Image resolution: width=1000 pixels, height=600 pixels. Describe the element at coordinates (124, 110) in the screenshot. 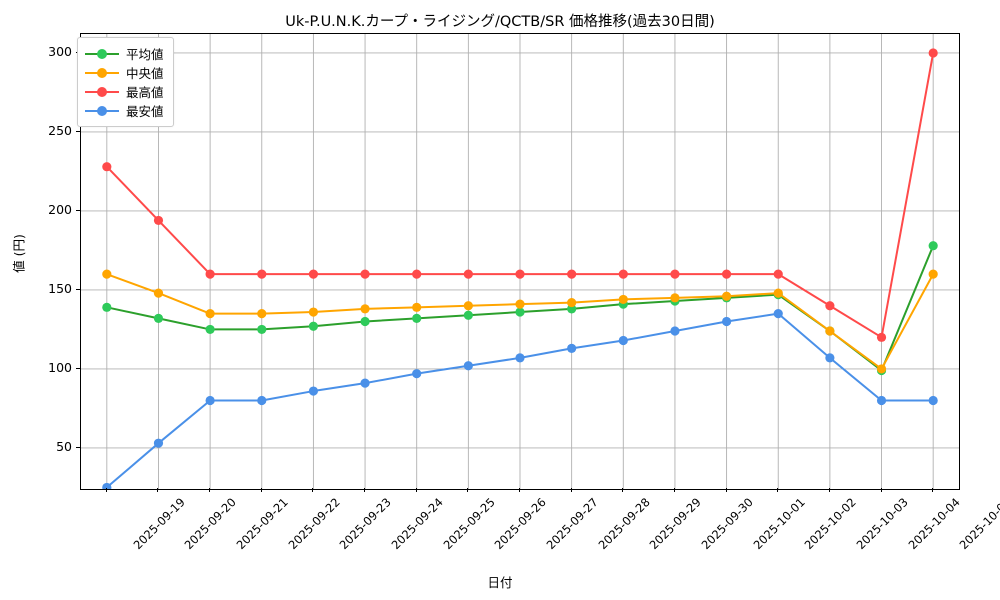

I see `legend-item-3: 最安値` at that location.